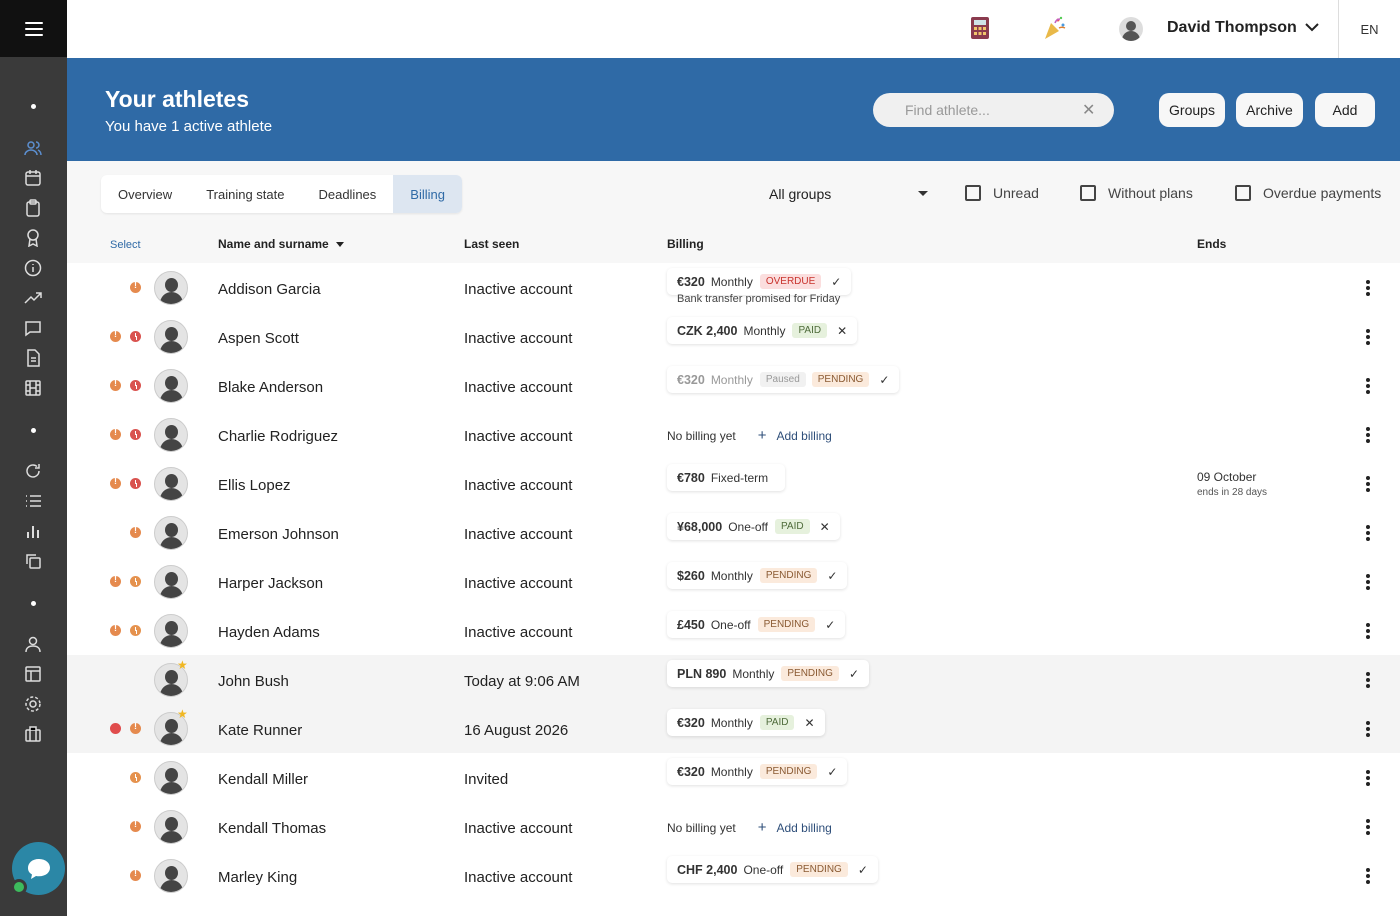  I want to click on tab-deadlines: Deadlines, so click(347, 194).